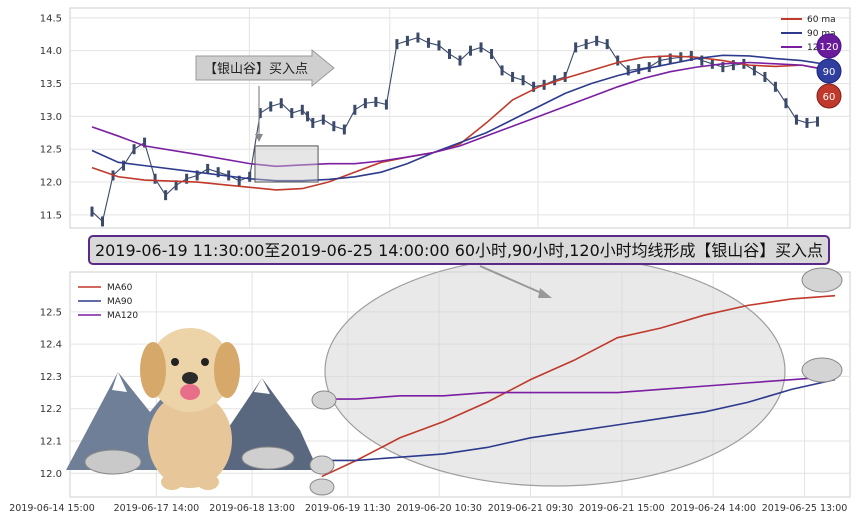 This screenshot has width=857, height=520. I want to click on dog-paw-left, so click(172, 482).